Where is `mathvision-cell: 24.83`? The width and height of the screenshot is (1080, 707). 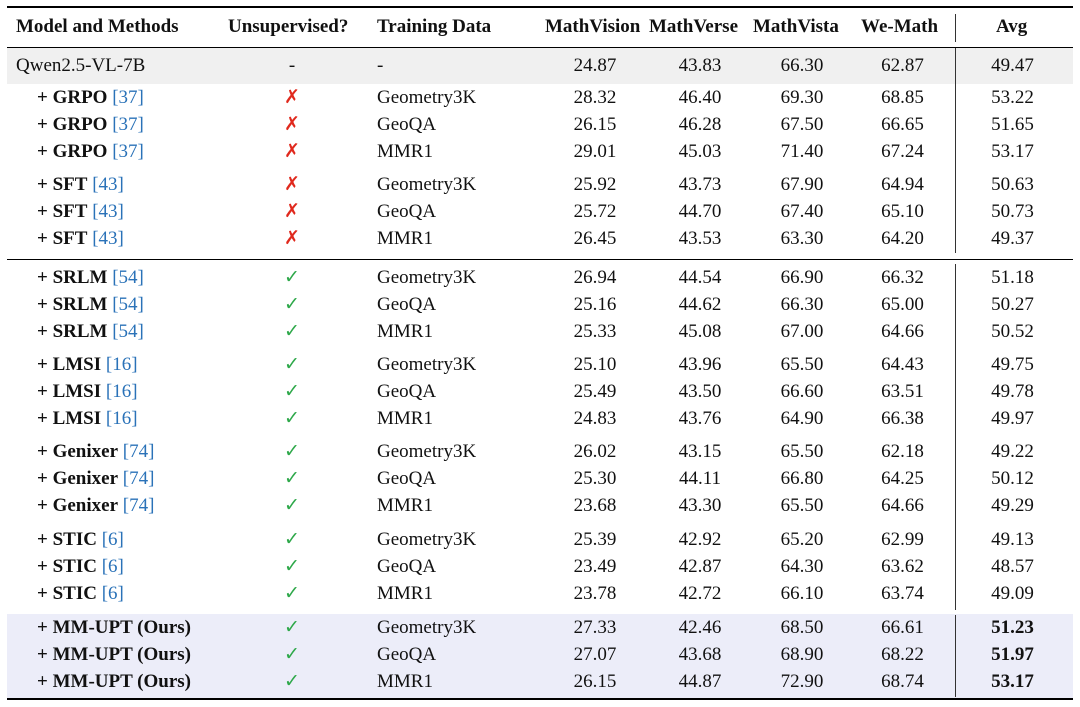 mathvision-cell: 24.83 is located at coordinates (595, 418).